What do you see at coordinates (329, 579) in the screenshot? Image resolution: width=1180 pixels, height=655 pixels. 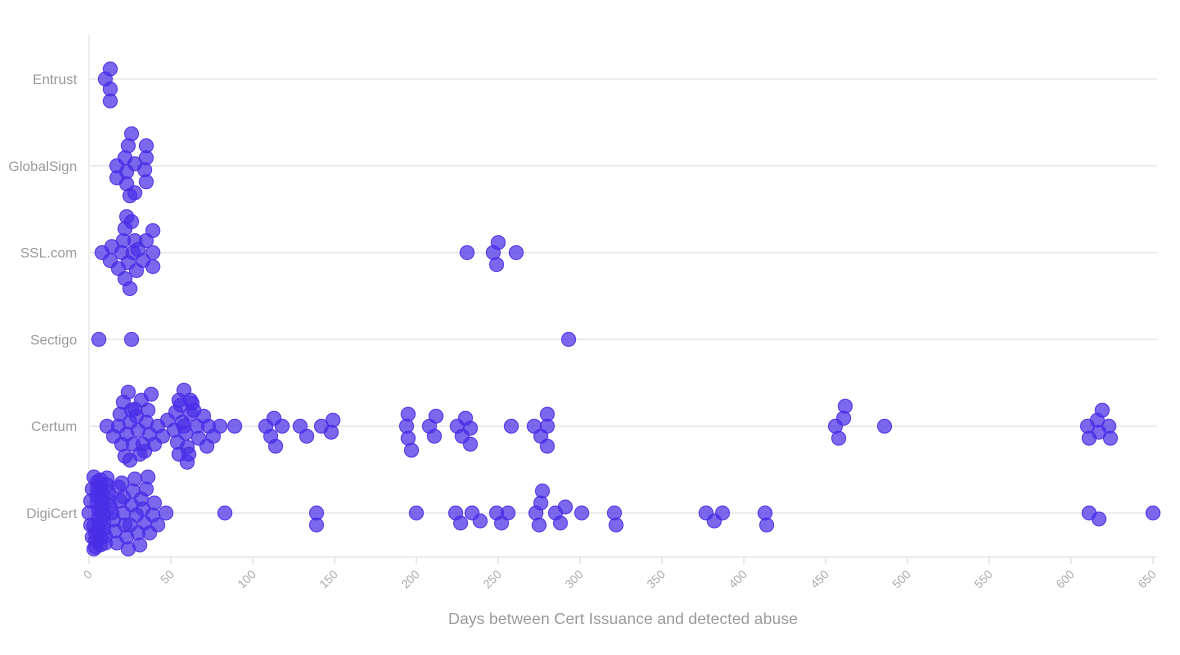 I see `x-tick-label: 150` at bounding box center [329, 579].